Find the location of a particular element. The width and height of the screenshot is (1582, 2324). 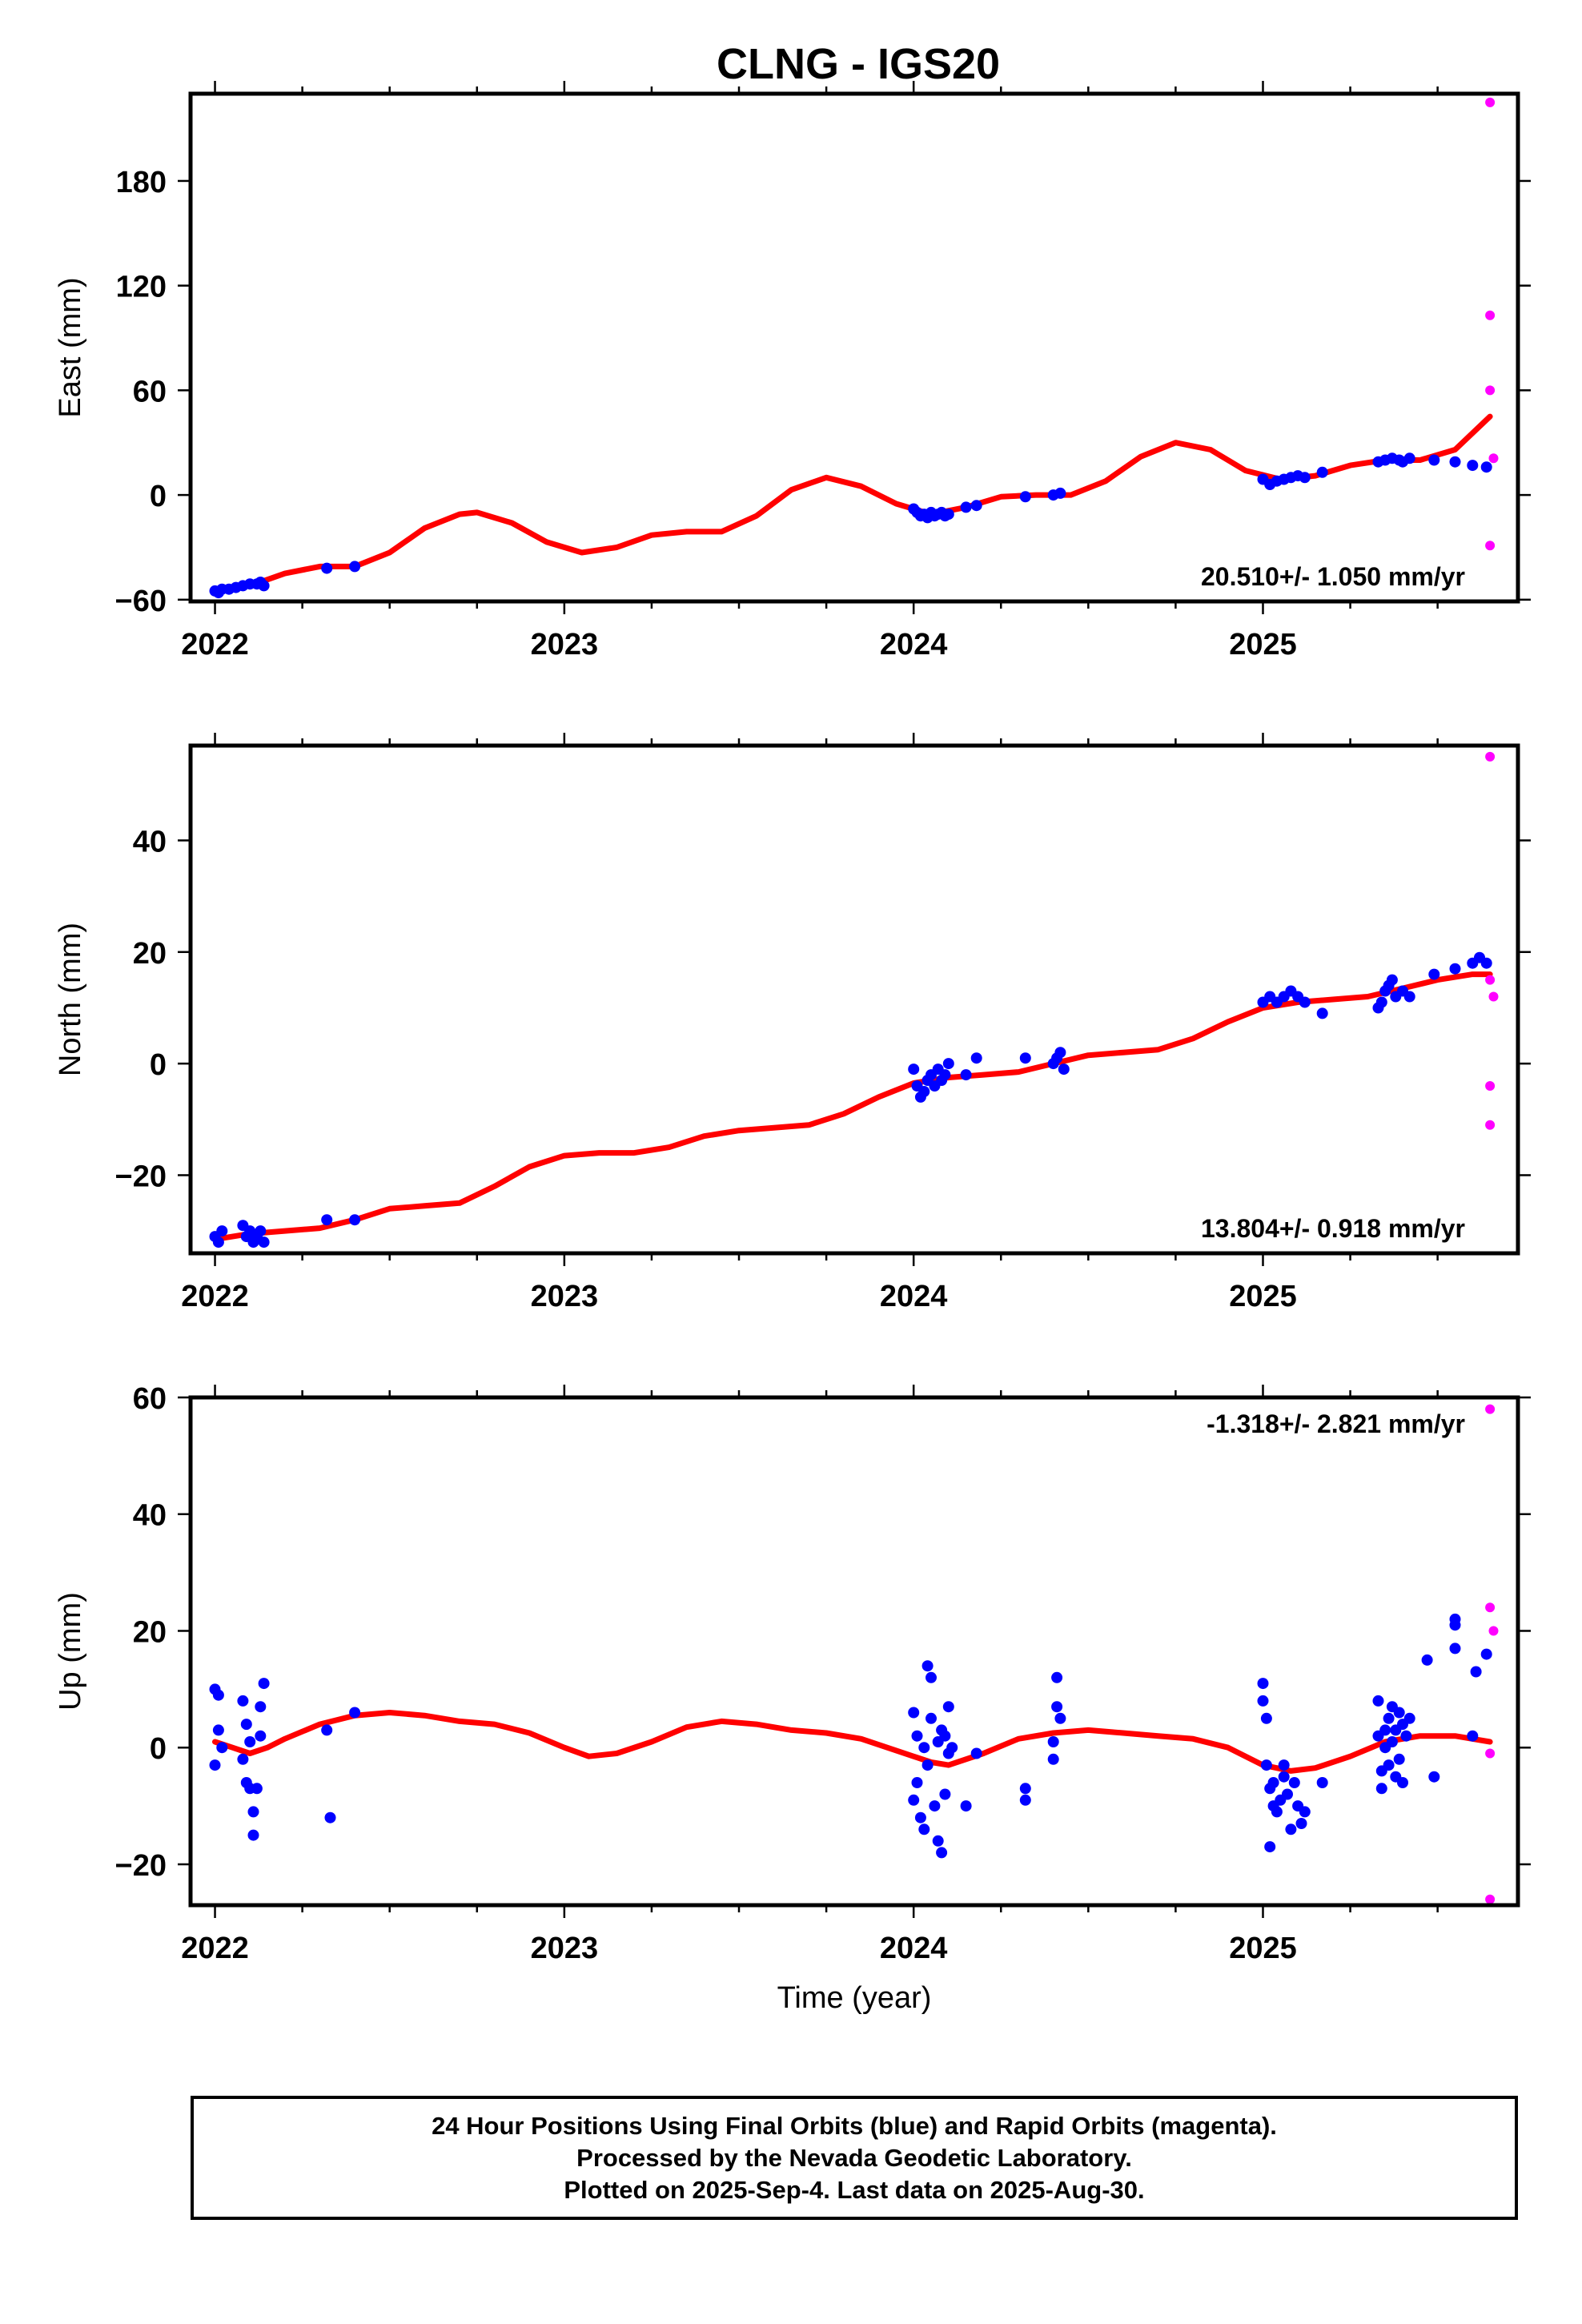

y-axis-label-east: East (mm) is located at coordinates (70, 347).